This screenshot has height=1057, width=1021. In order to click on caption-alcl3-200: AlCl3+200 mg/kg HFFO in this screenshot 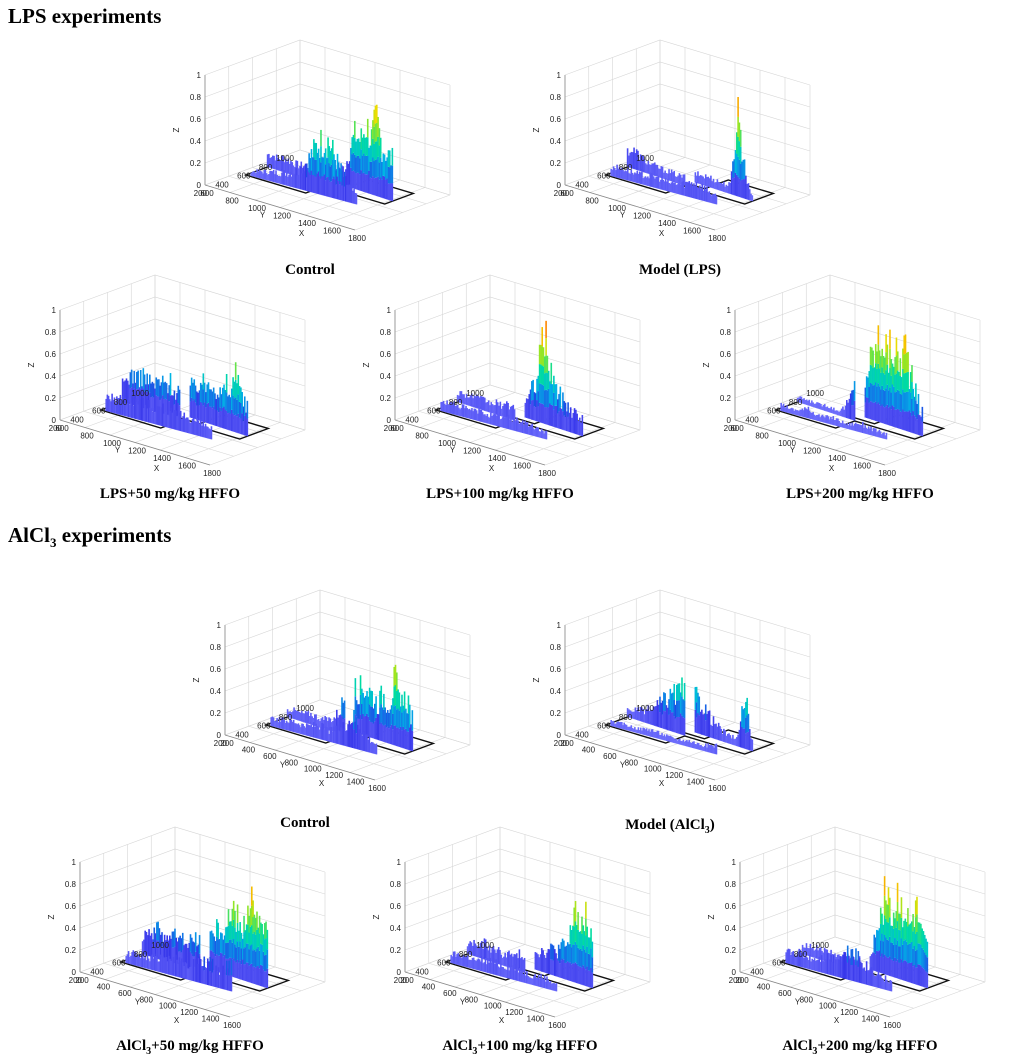, I will do `click(860, 1047)`.